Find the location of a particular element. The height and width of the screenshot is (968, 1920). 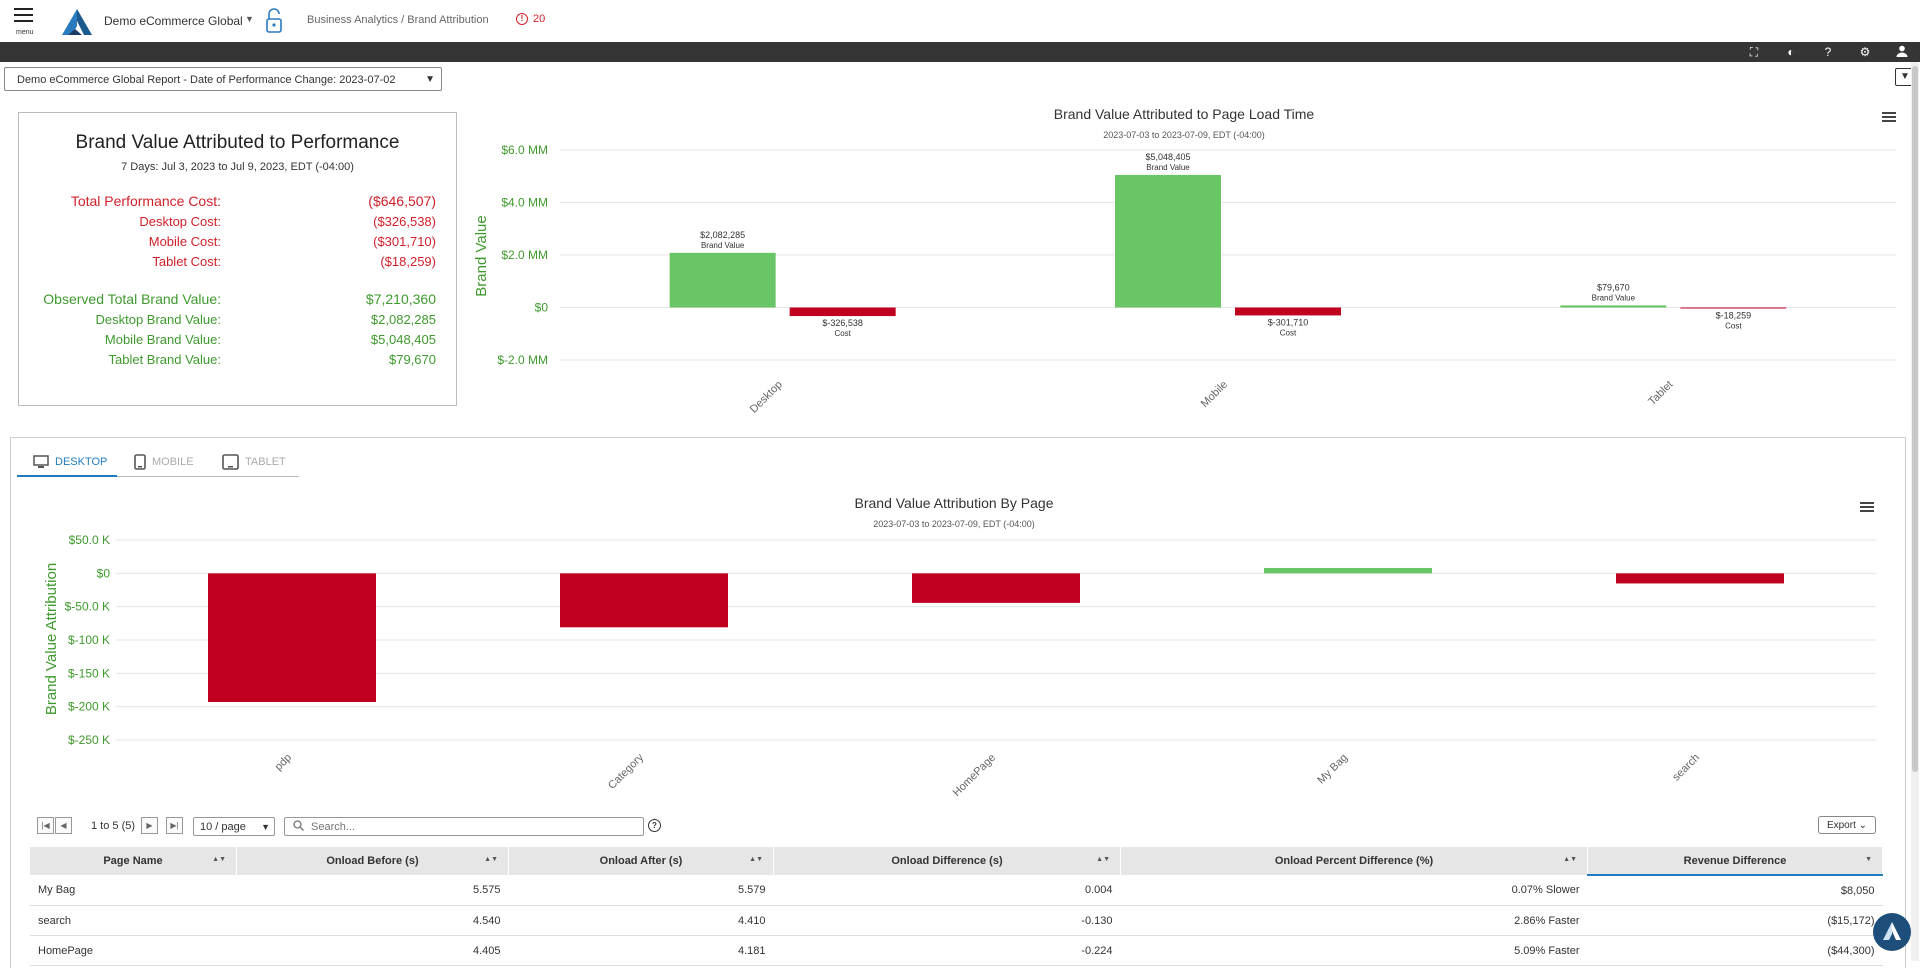

chart-title: Brand Value Attribution By Page is located at coordinates (954, 503).